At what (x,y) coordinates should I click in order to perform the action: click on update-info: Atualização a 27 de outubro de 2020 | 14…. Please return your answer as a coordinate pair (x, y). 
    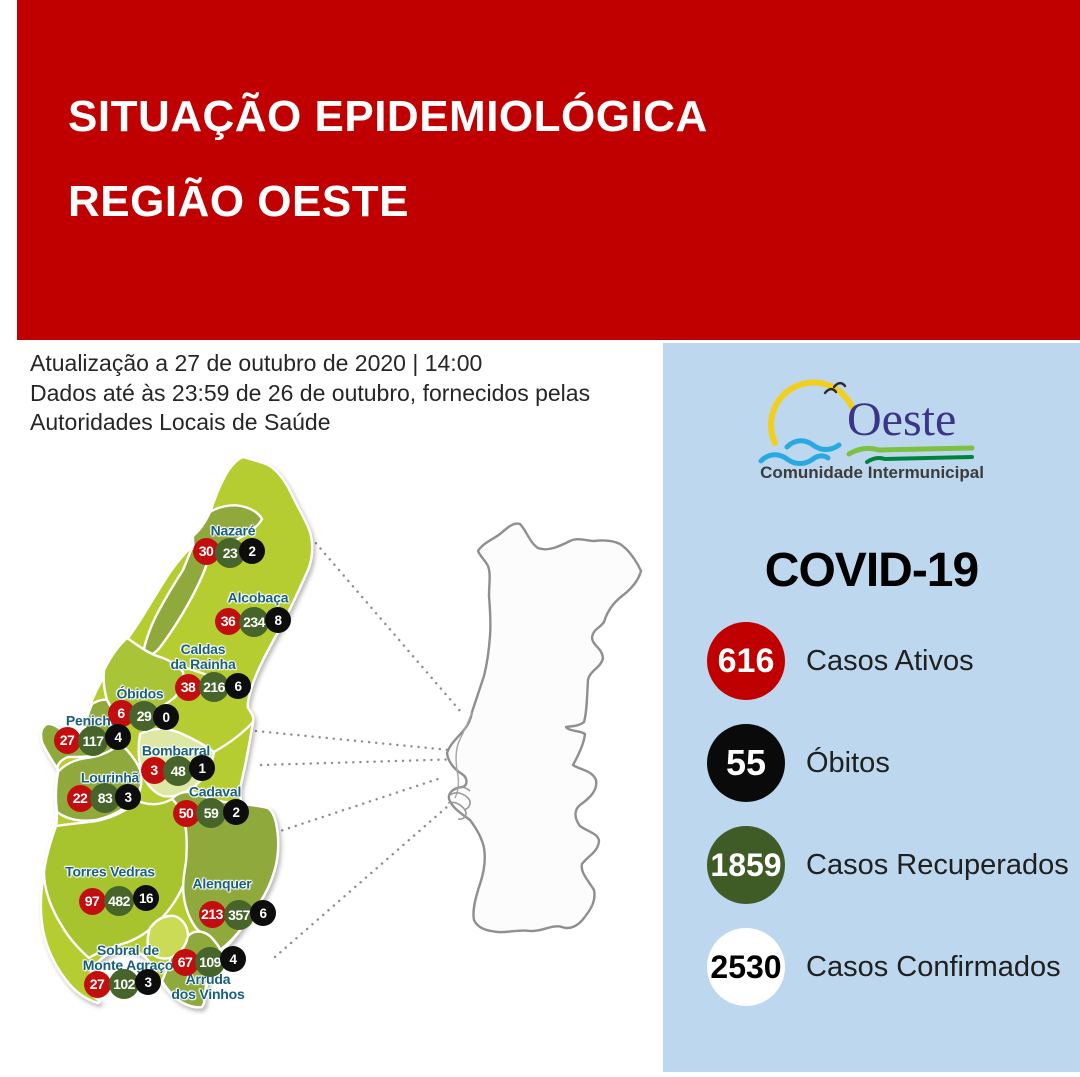
    Looking at the image, I should click on (310, 393).